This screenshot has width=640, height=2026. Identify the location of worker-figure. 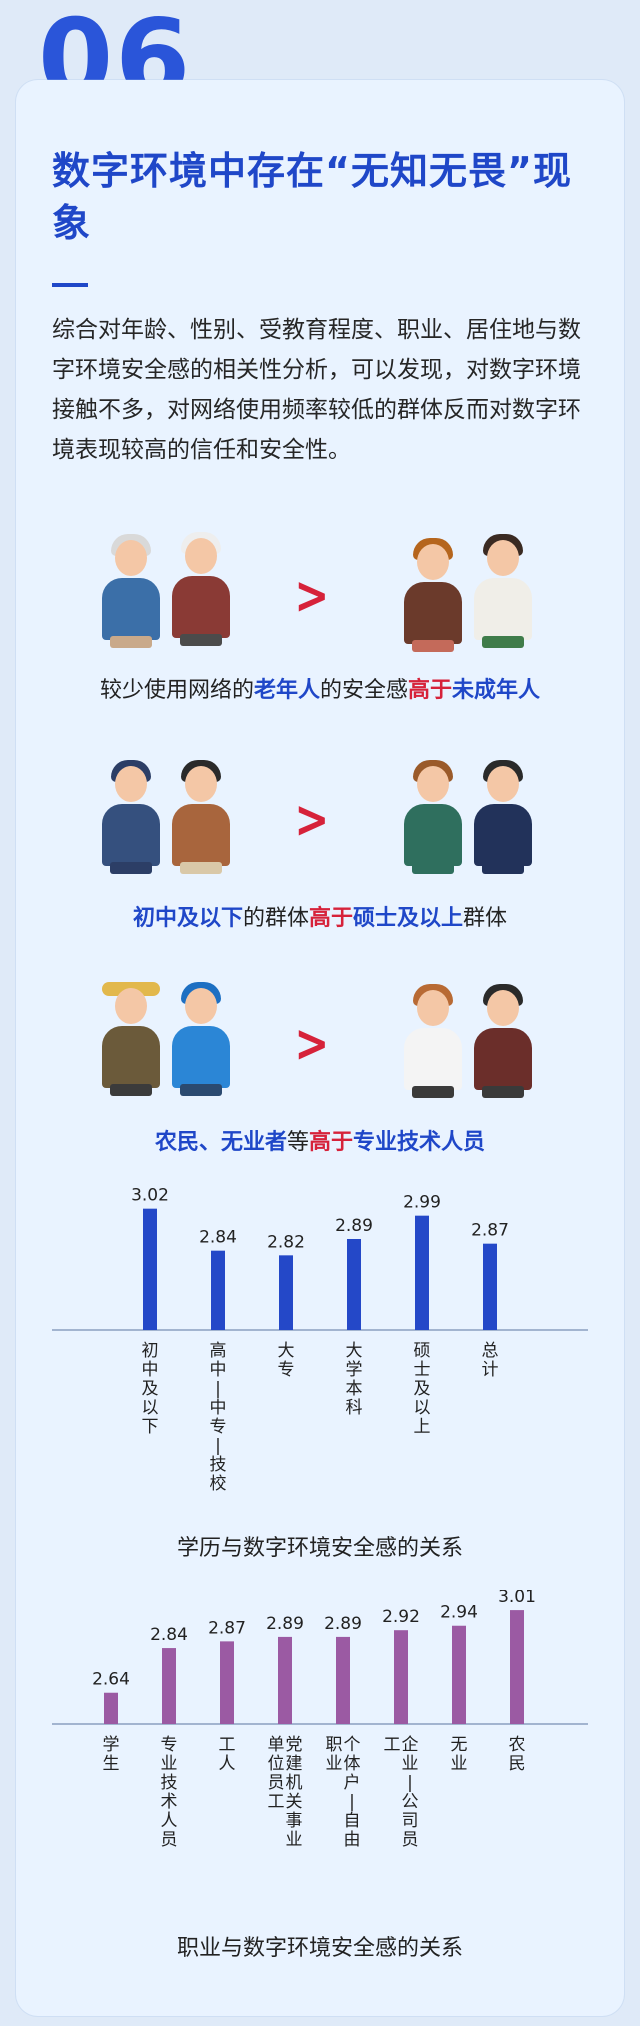
(201, 1039).